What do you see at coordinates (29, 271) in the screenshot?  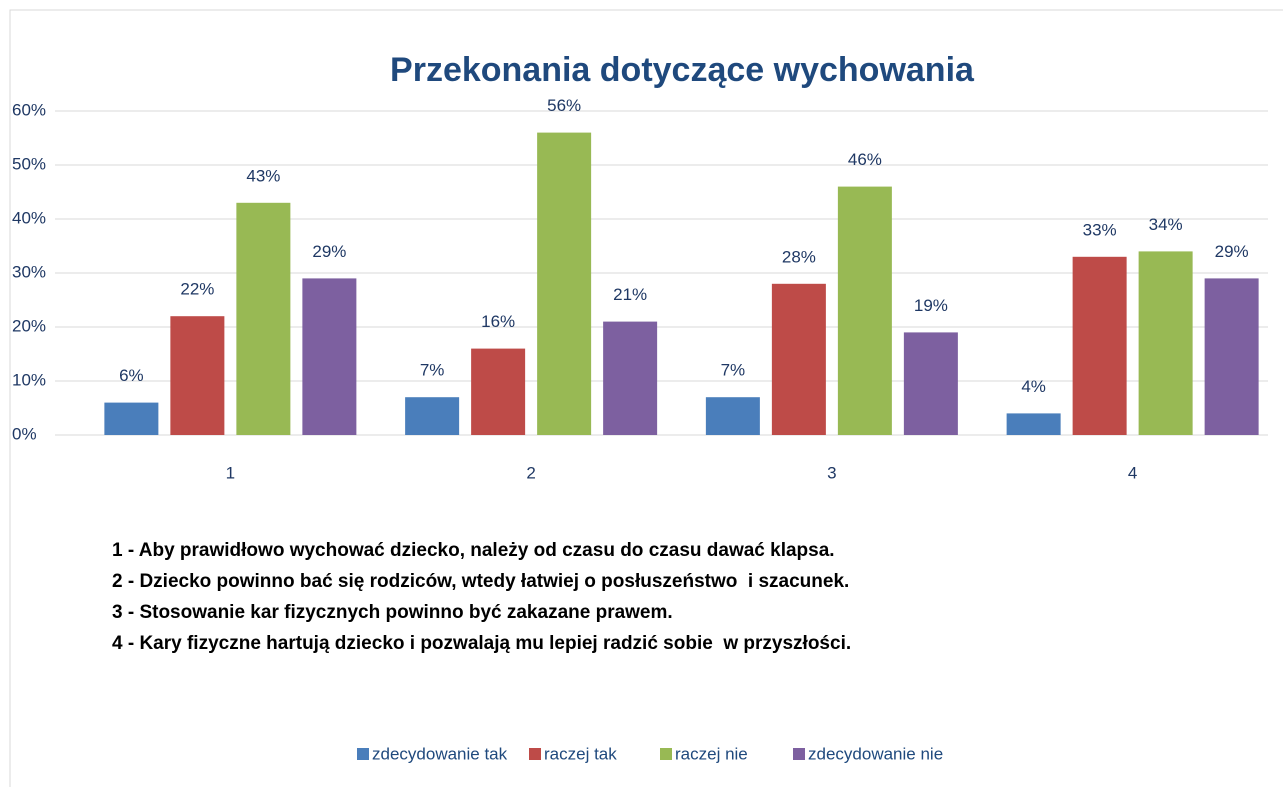 I see `y-tick-label: 30%` at bounding box center [29, 271].